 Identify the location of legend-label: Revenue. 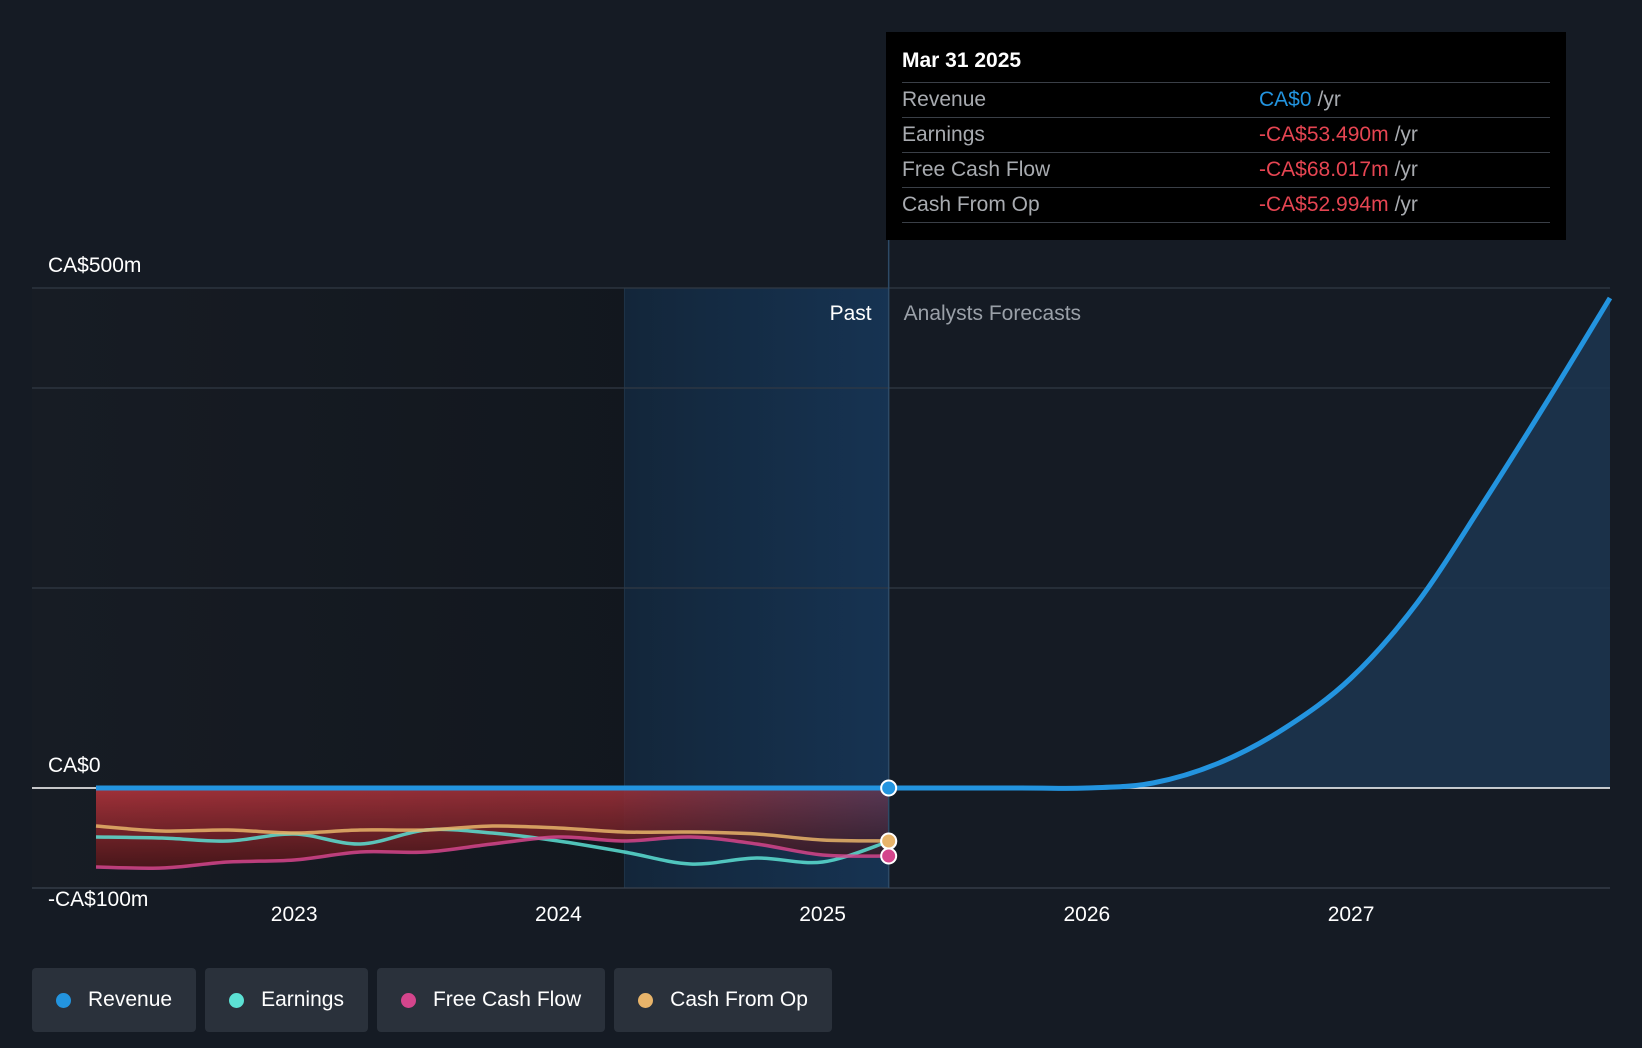
(130, 999).